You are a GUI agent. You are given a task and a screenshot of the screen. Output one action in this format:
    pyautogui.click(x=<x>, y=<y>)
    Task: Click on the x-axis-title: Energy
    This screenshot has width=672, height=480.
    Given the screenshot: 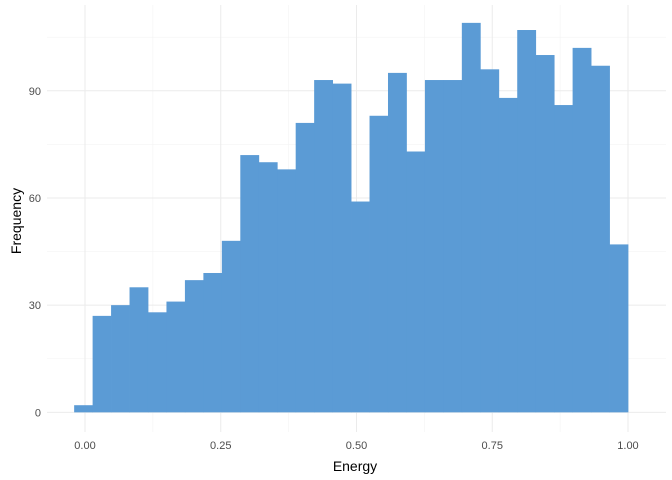 What is the action you would take?
    pyautogui.click(x=355, y=466)
    